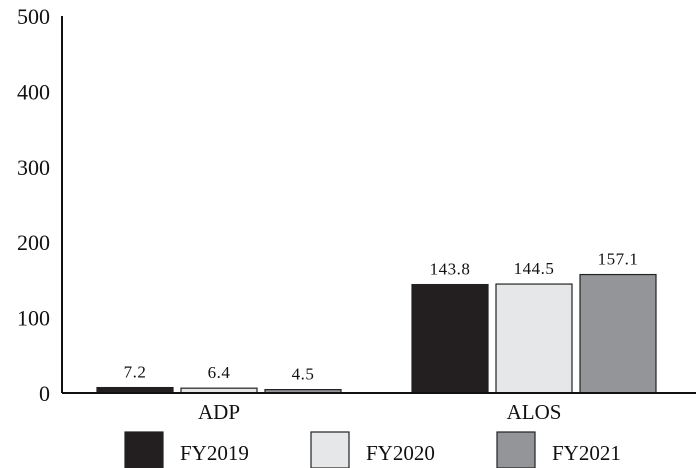 Image resolution: width=696 pixels, height=468 pixels. I want to click on bar-alos-fy2021, so click(618, 333).